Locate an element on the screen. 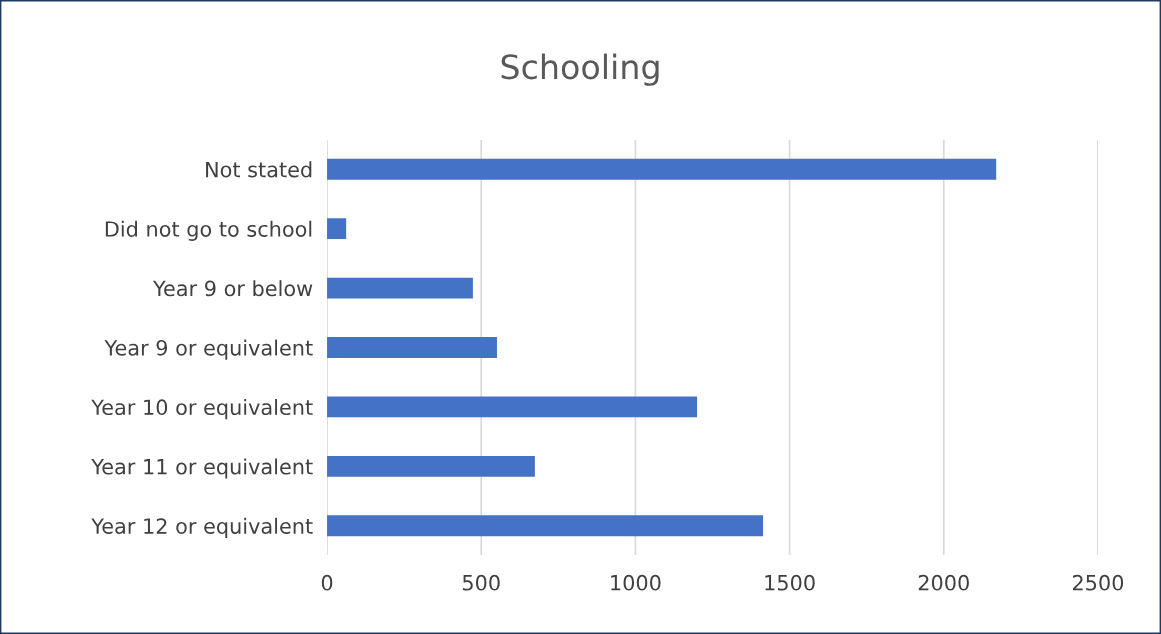 The width and height of the screenshot is (1161, 634). x-tick-label: 2000 is located at coordinates (943, 582).